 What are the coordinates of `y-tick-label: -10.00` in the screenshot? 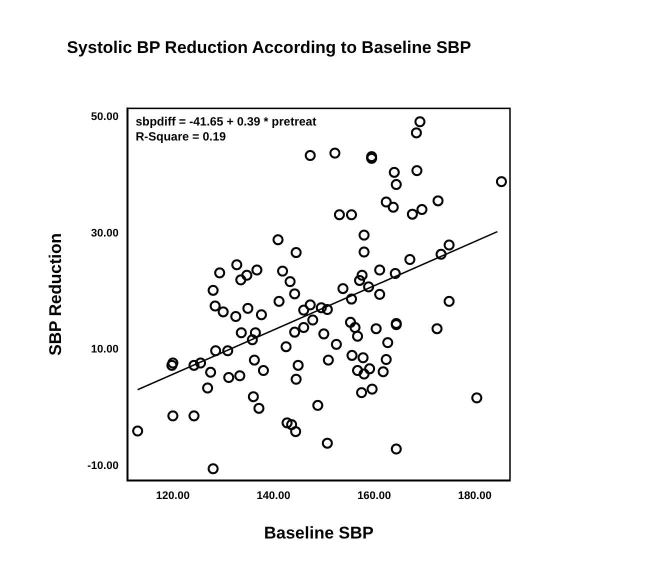 It's located at (103, 466).